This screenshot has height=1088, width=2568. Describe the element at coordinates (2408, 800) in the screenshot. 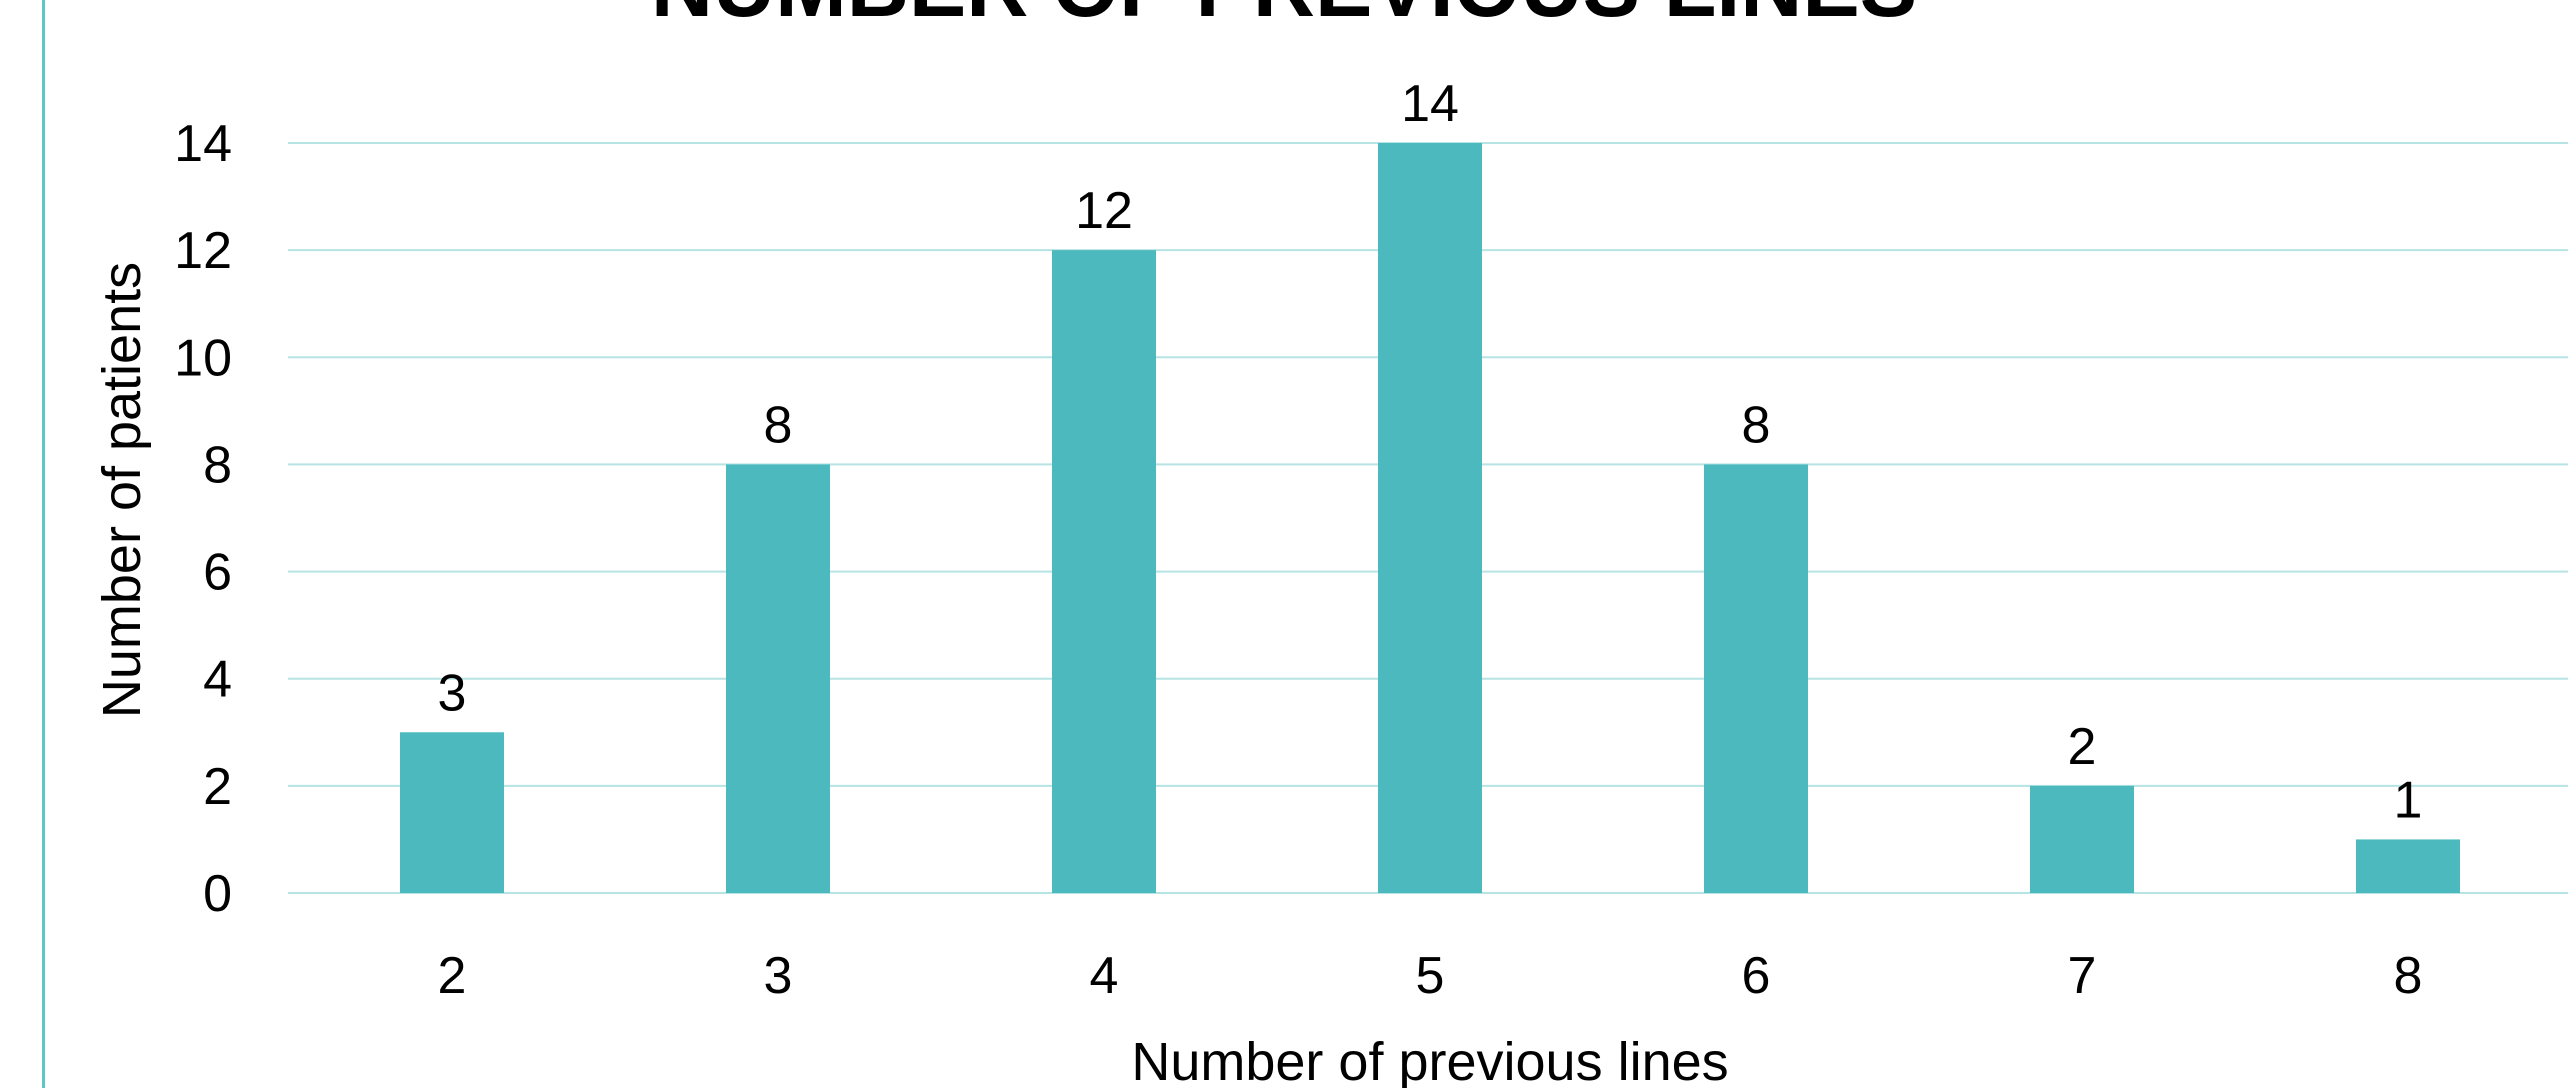

I see `data-label: 1` at that location.